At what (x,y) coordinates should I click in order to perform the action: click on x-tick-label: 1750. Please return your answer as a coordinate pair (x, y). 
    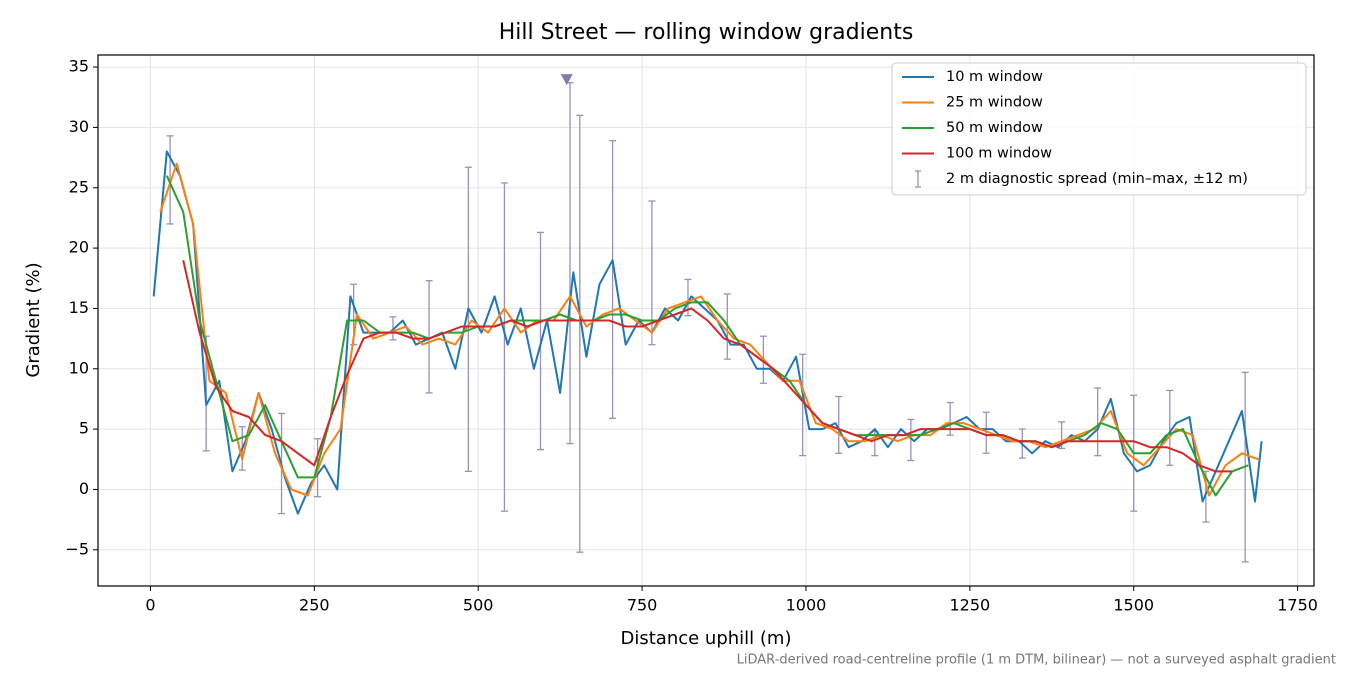
    Looking at the image, I should click on (1297, 605).